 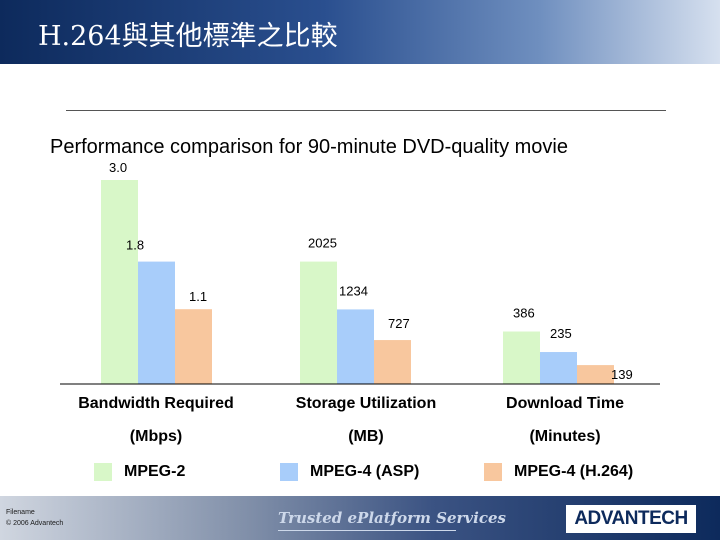 What do you see at coordinates (574, 471) in the screenshot?
I see `legend-label-h264: MPEG-4 (H.264)` at bounding box center [574, 471].